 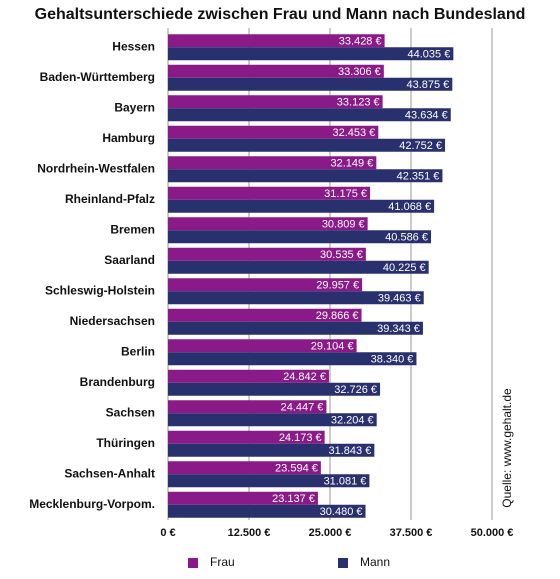 I want to click on value-label: 33.123 €, so click(x=358, y=103).